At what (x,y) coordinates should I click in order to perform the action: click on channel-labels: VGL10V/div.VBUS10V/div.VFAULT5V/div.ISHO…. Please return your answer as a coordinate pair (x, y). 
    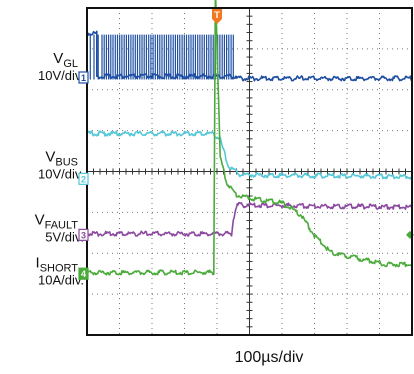
    Looking at the image, I should click on (59, 168).